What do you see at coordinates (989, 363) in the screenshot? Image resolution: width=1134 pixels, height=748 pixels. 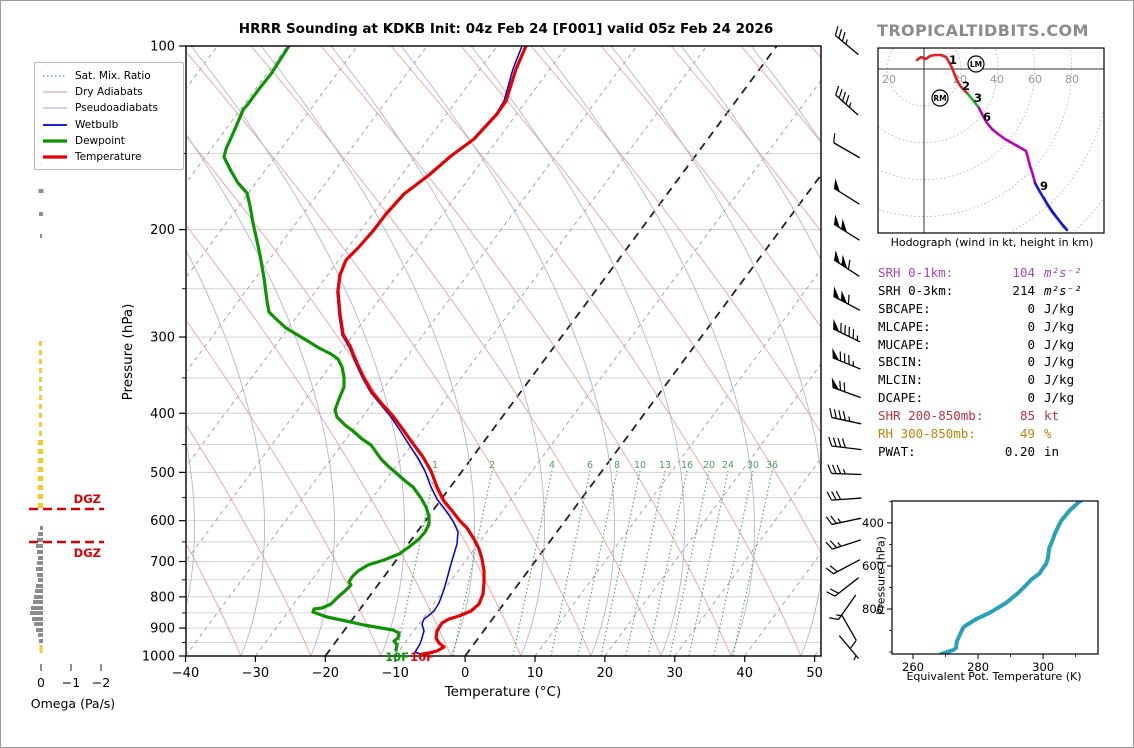 I see `stats-row: SBCIN: 0 J/kg` at bounding box center [989, 363].